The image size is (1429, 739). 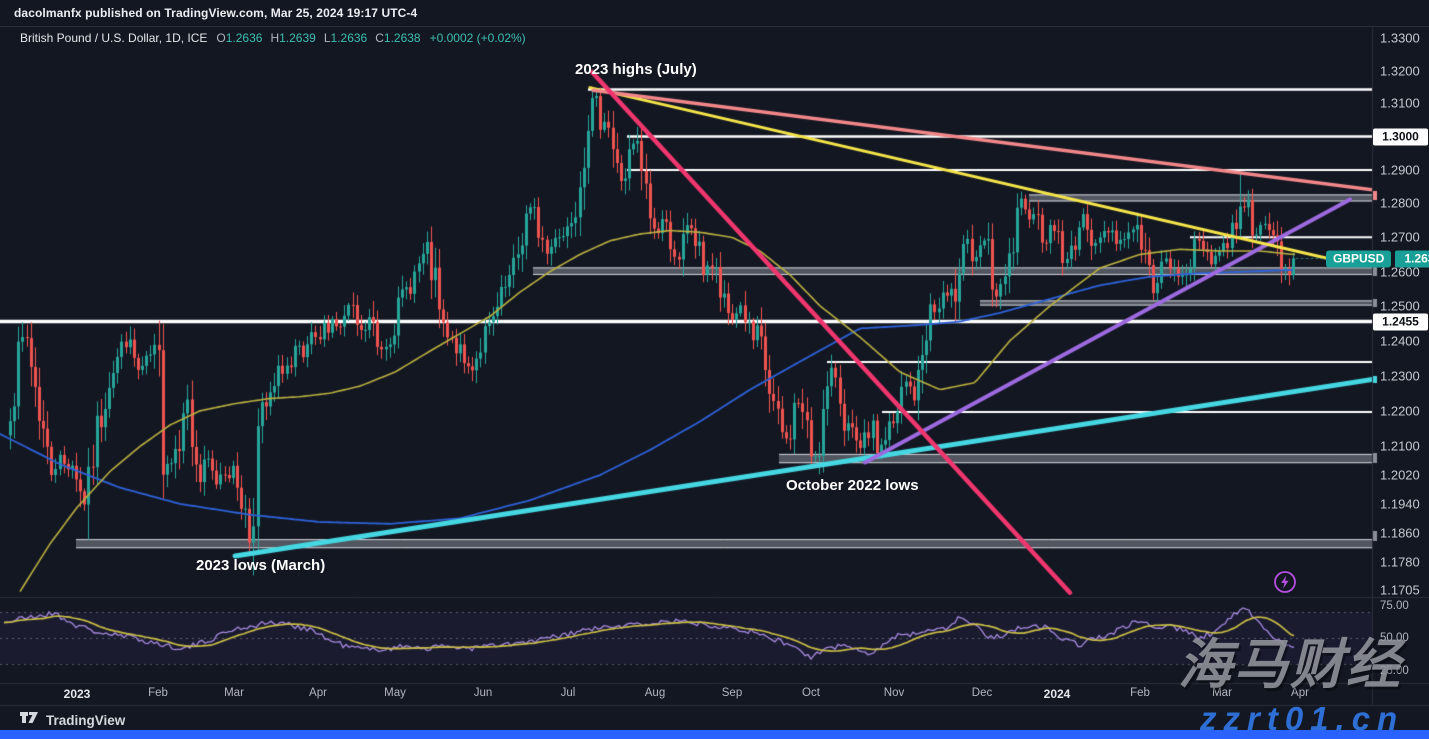 I want to click on annotation-2023-lows: 2023 lows (March), so click(x=261, y=565).